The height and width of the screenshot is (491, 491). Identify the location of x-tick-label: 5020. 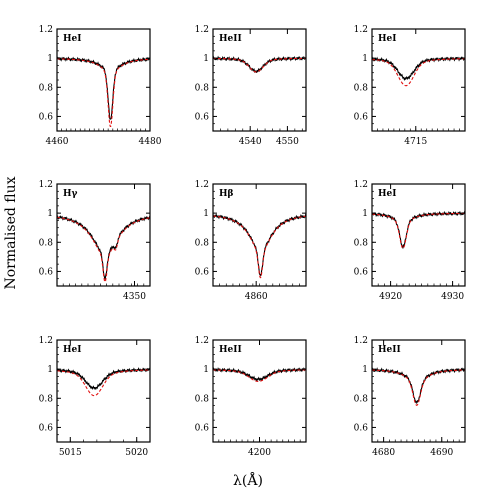
(136, 453).